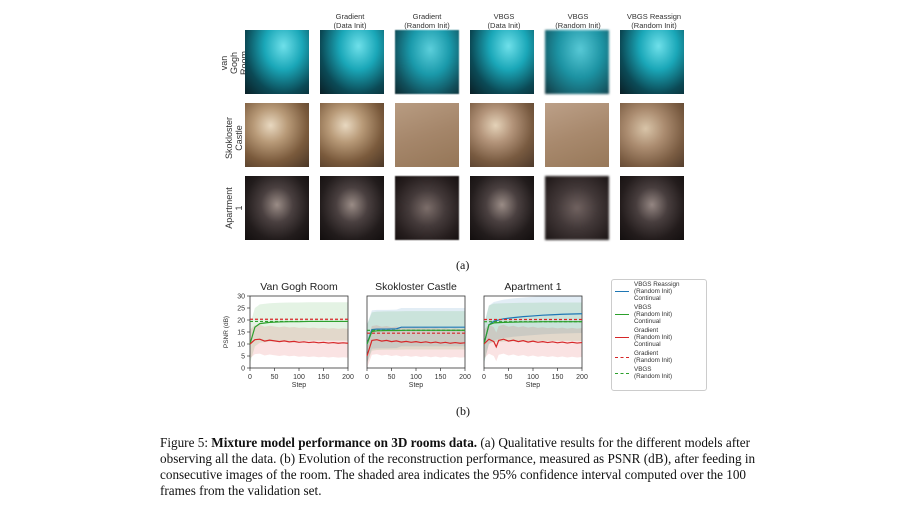 This screenshot has height=520, width=919. Describe the element at coordinates (427, 208) in the screenshot. I see `thumb-apartment-gradient-random` at that location.